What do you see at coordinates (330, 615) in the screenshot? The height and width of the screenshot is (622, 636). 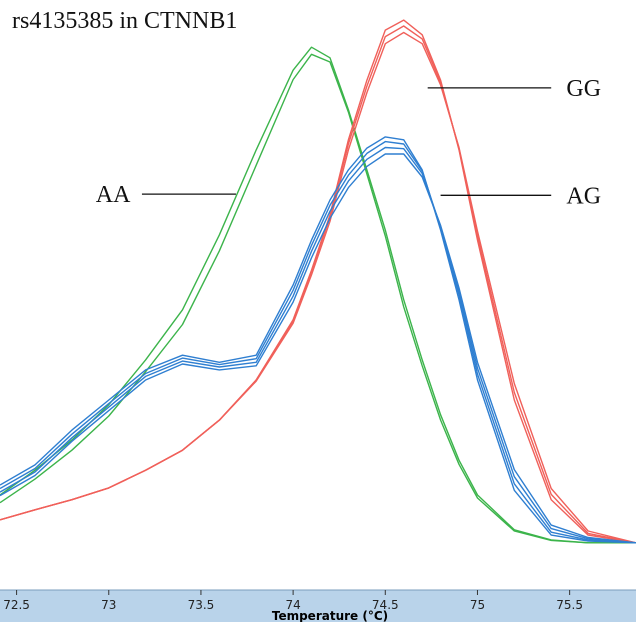 I see `x-axis-label: Temperature (°C)` at bounding box center [330, 615].